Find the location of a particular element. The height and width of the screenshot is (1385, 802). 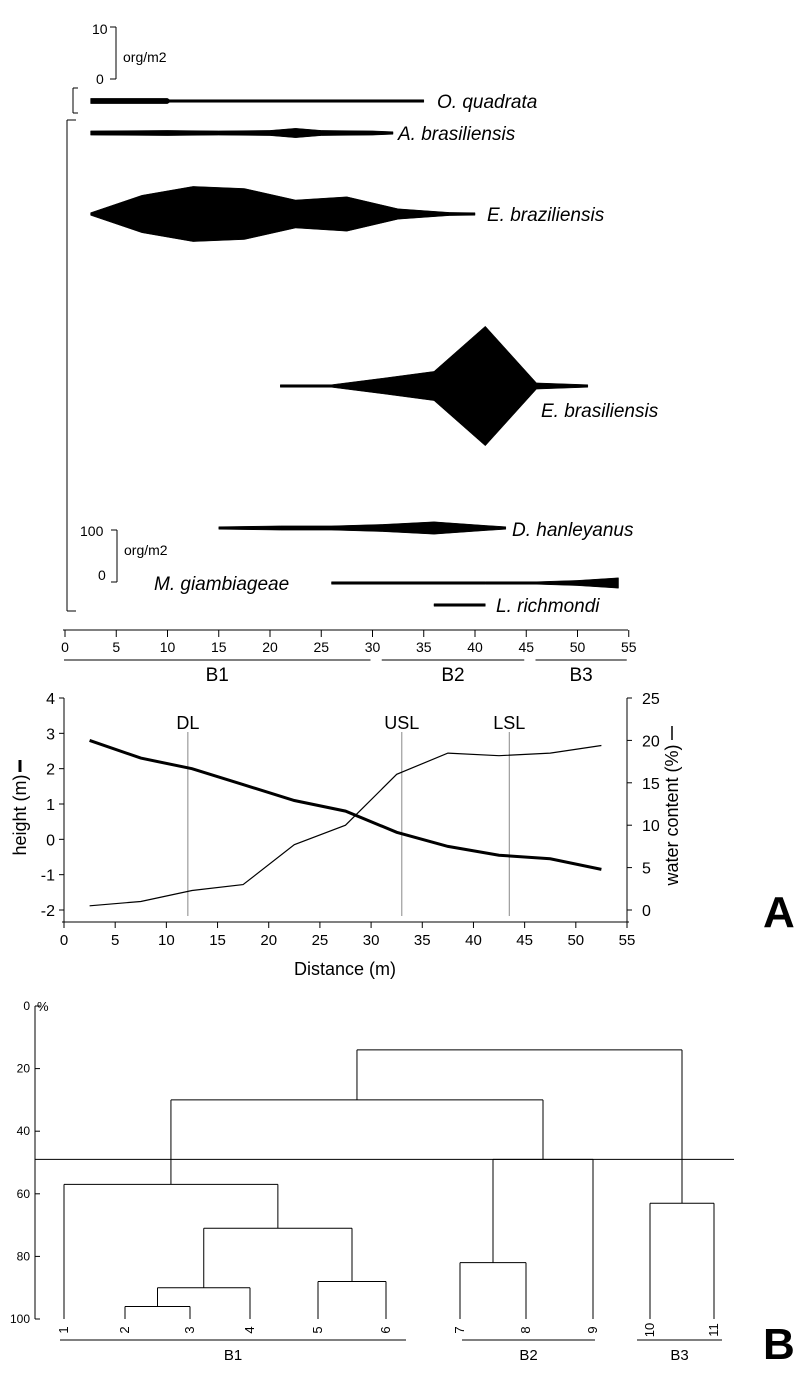

kite-x-tick-label: 20 is located at coordinates (270, 647).